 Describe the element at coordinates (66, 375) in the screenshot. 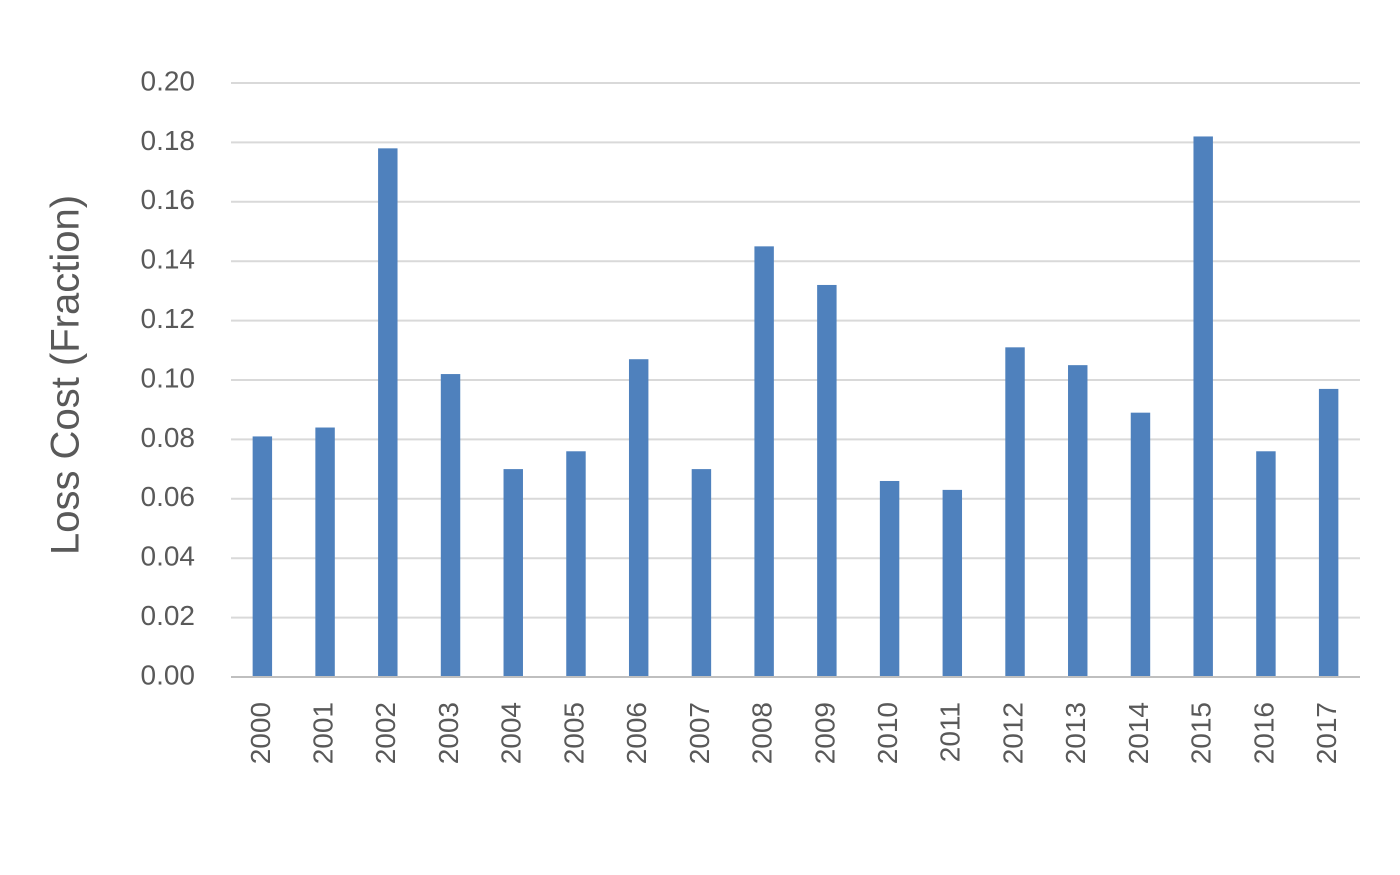

I see `y-axis-title: Loss Cost (Fraction)` at that location.